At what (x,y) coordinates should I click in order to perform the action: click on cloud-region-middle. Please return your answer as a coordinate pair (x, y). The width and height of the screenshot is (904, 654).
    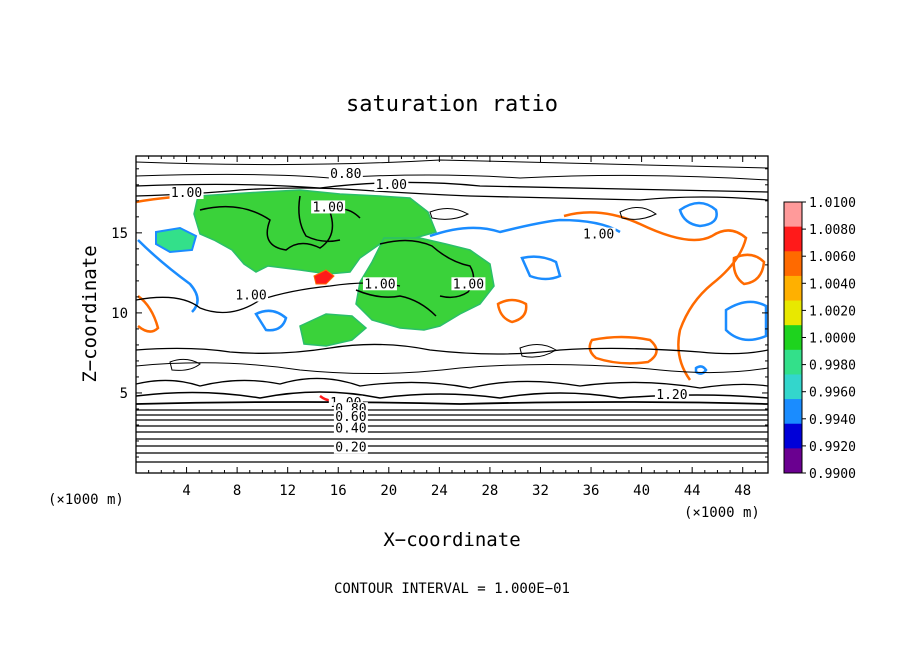
    Looking at the image, I should click on (425, 284).